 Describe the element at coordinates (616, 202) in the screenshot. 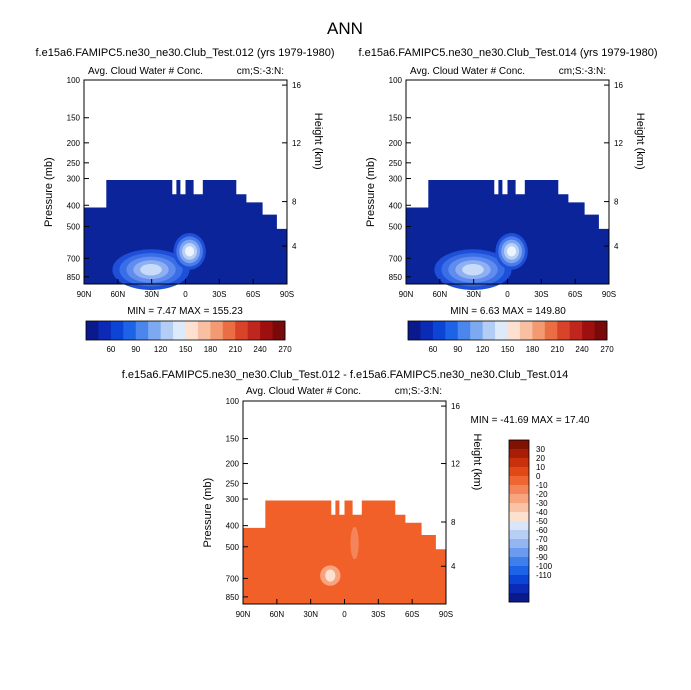

I see `panel-2-ytick-right-label: 8` at that location.